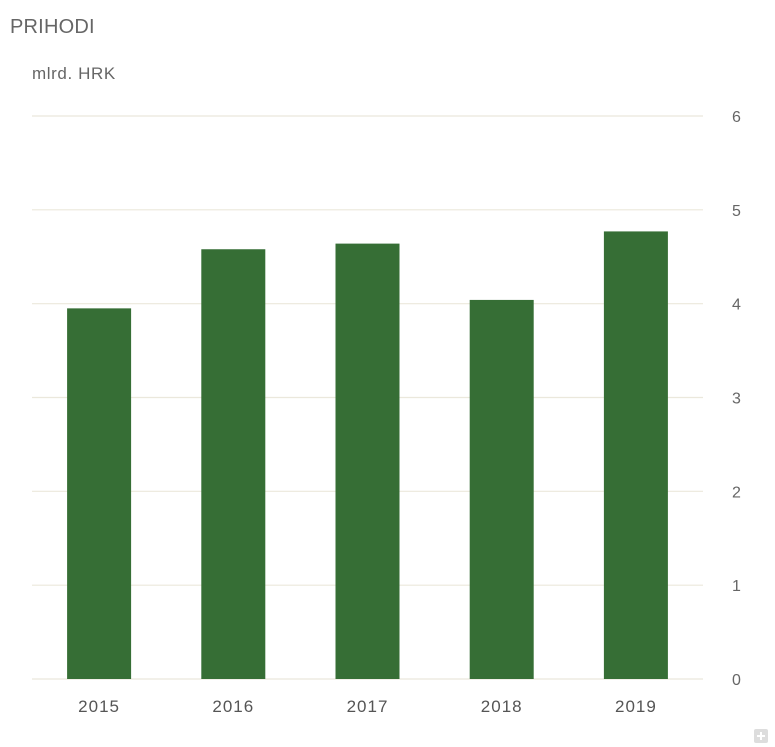  Describe the element at coordinates (736, 680) in the screenshot. I see `y-tick-label: 0` at that location.